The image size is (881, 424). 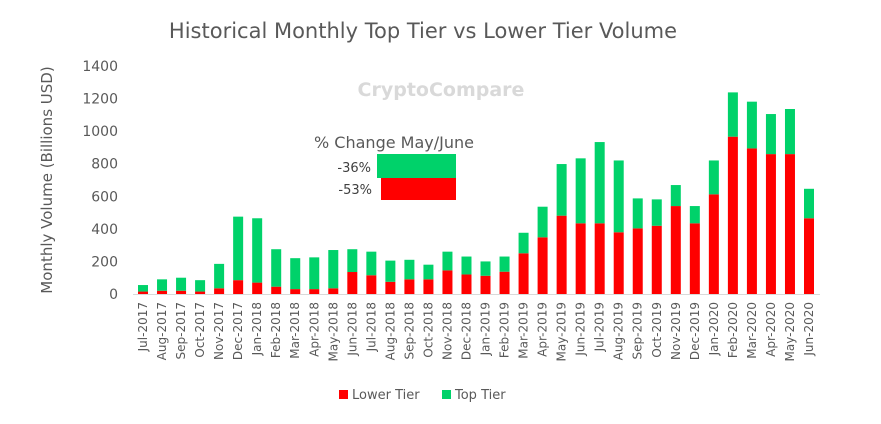 What do you see at coordinates (441, 90) in the screenshot?
I see `watermark: CryptoCompare` at bounding box center [441, 90].